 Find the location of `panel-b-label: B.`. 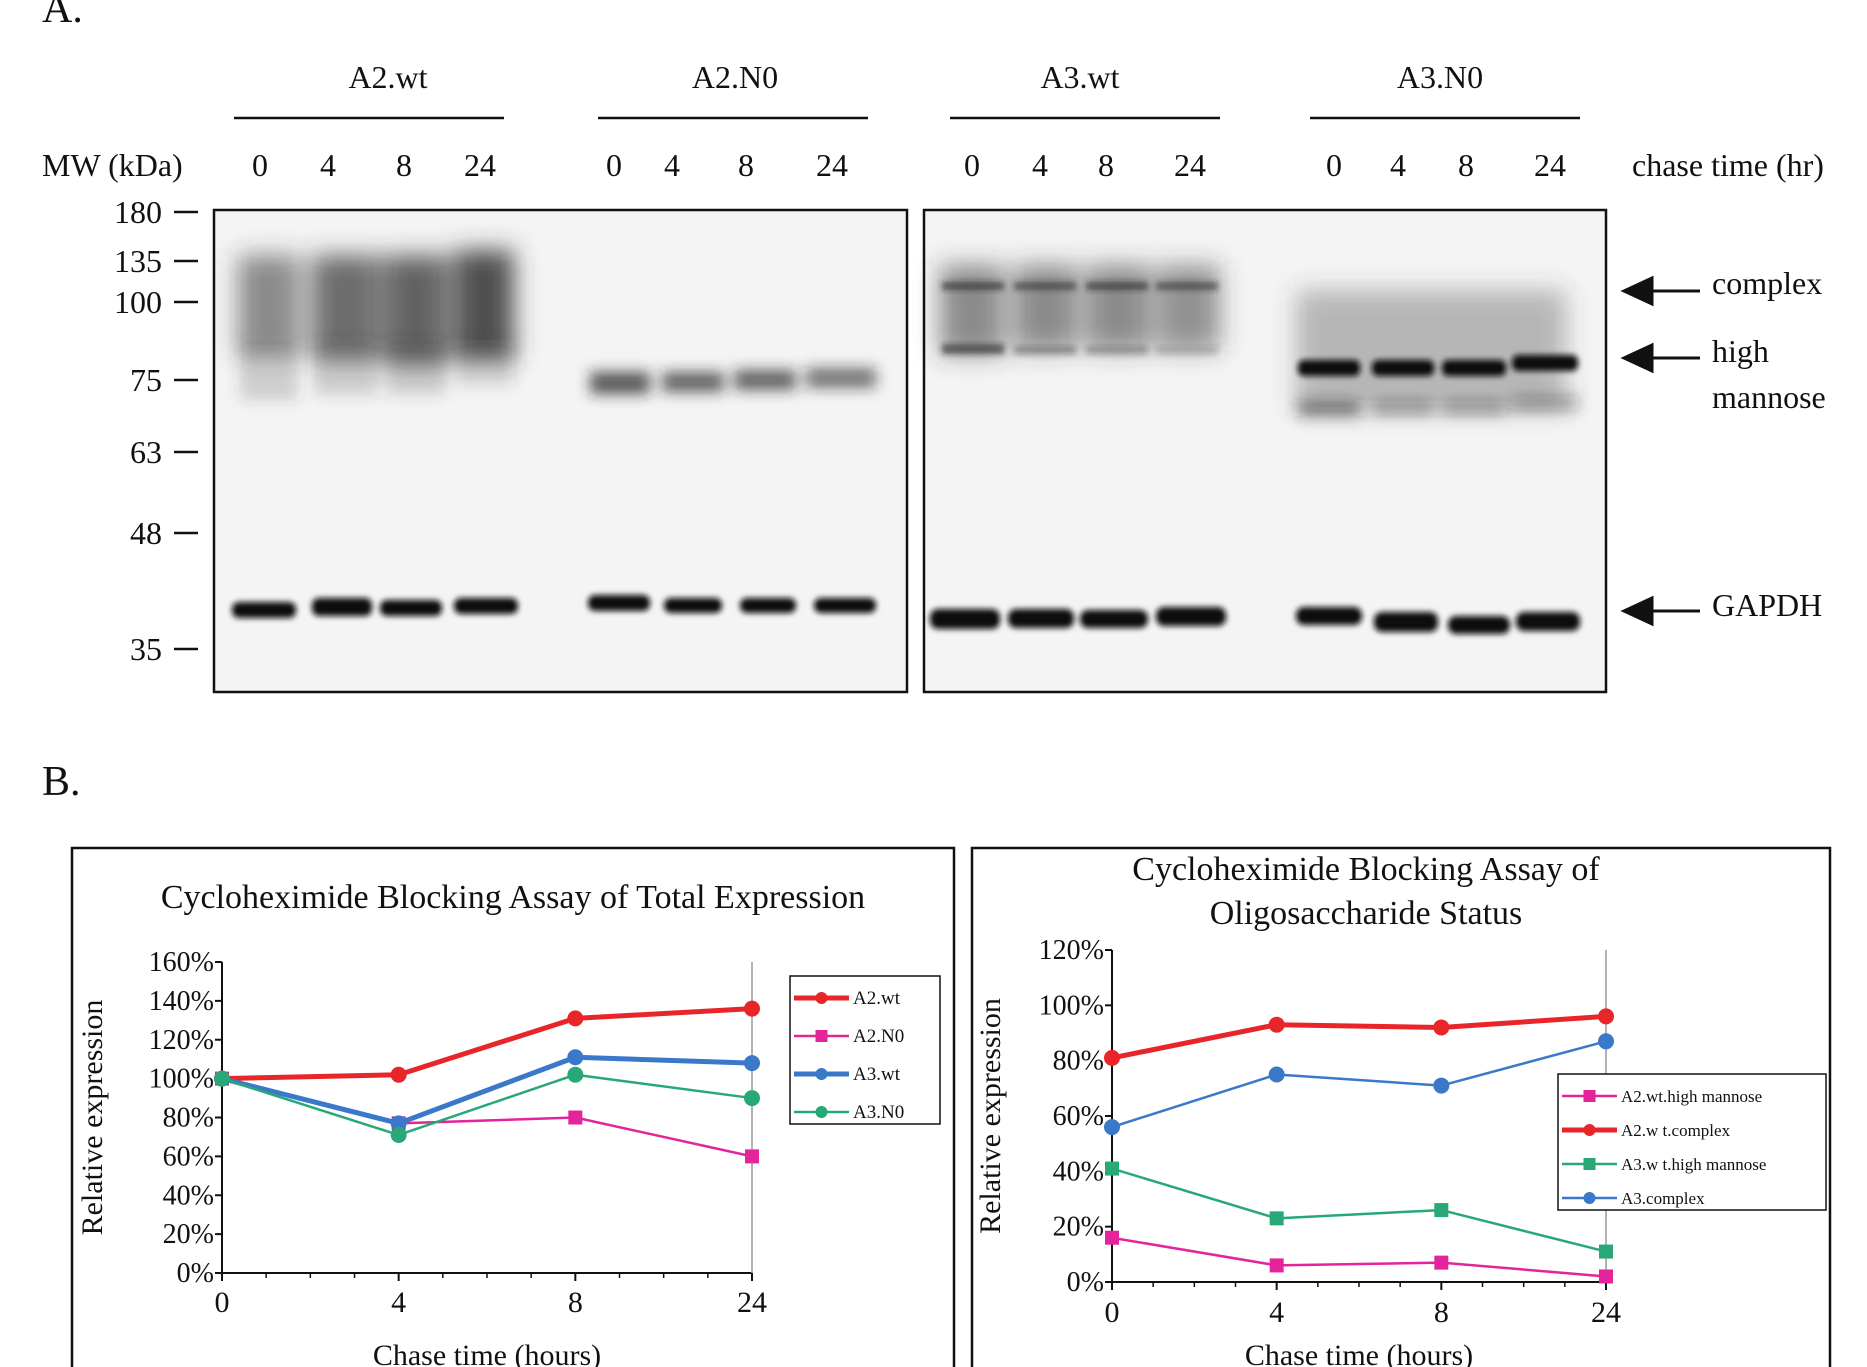

panel-b-label: B. is located at coordinates (61, 782).